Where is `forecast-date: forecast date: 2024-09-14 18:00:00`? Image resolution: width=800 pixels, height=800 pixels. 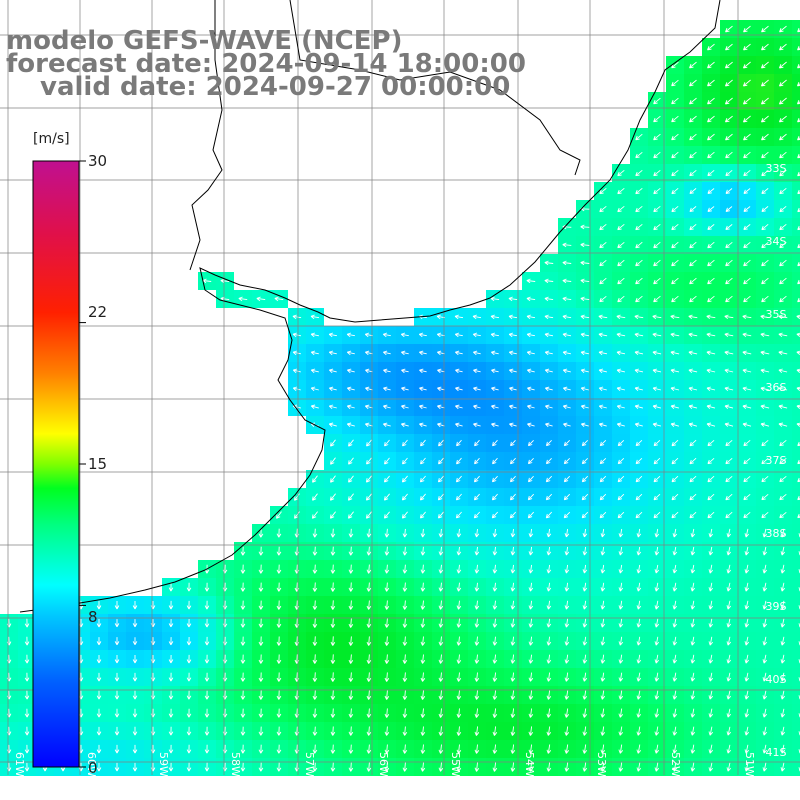
forecast-date: forecast date: 2024-09-14 18:00:00 is located at coordinates (266, 64).